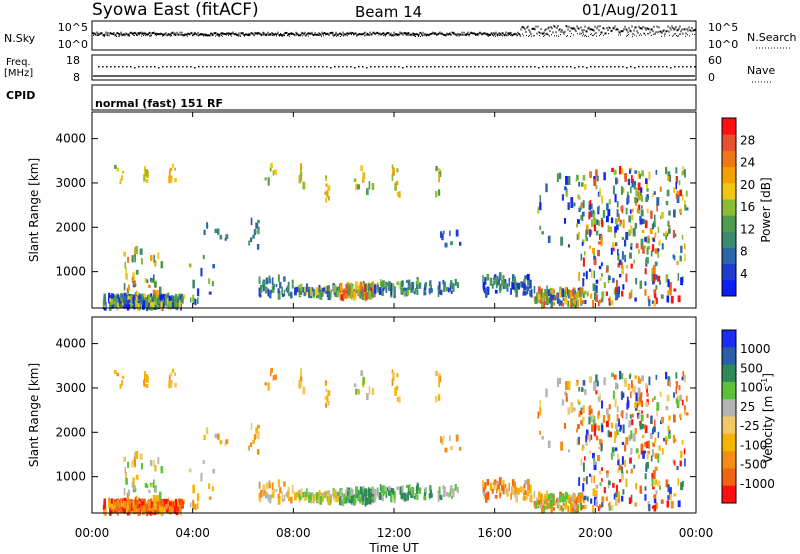 This screenshot has height=554, width=800. What do you see at coordinates (70, 272) in the screenshot?
I see `y-tick-label: 1000` at bounding box center [70, 272].